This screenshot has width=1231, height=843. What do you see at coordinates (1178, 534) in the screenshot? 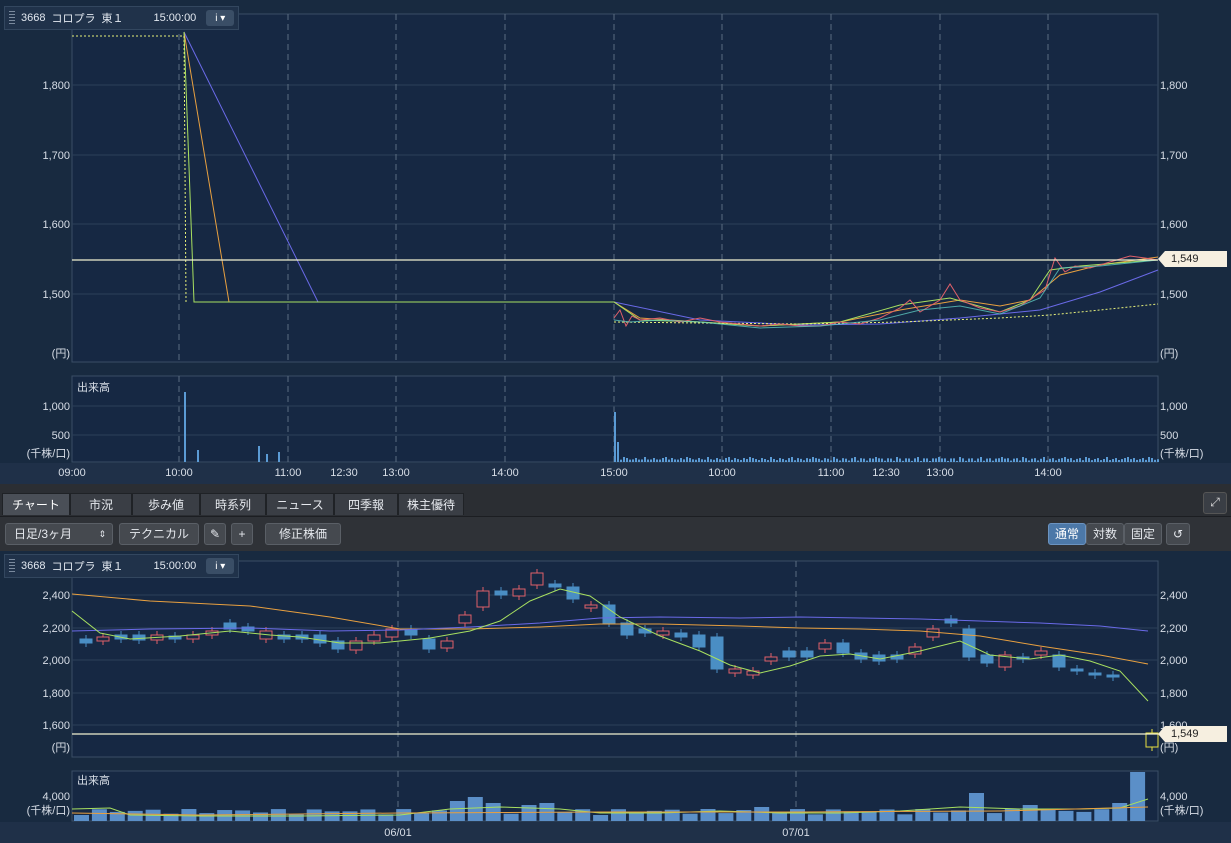
I see `reset-icon: ↺` at bounding box center [1178, 534].